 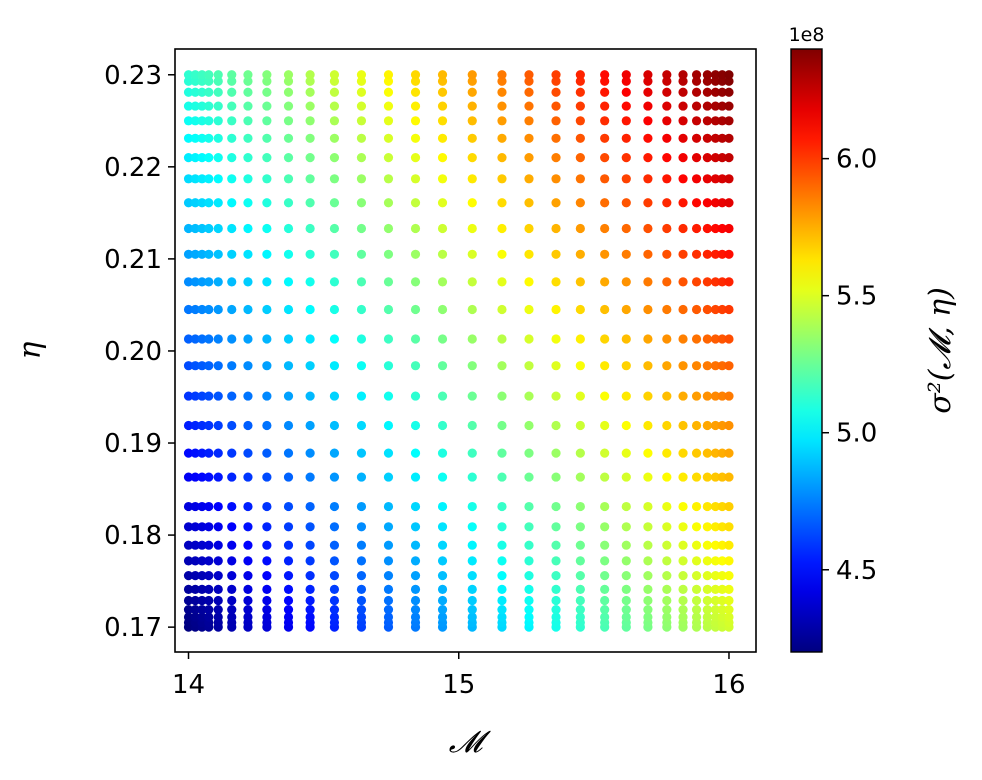 What do you see at coordinates (856, 434) in the screenshot?
I see `colorbar-tick-label: 5.0` at bounding box center [856, 434].